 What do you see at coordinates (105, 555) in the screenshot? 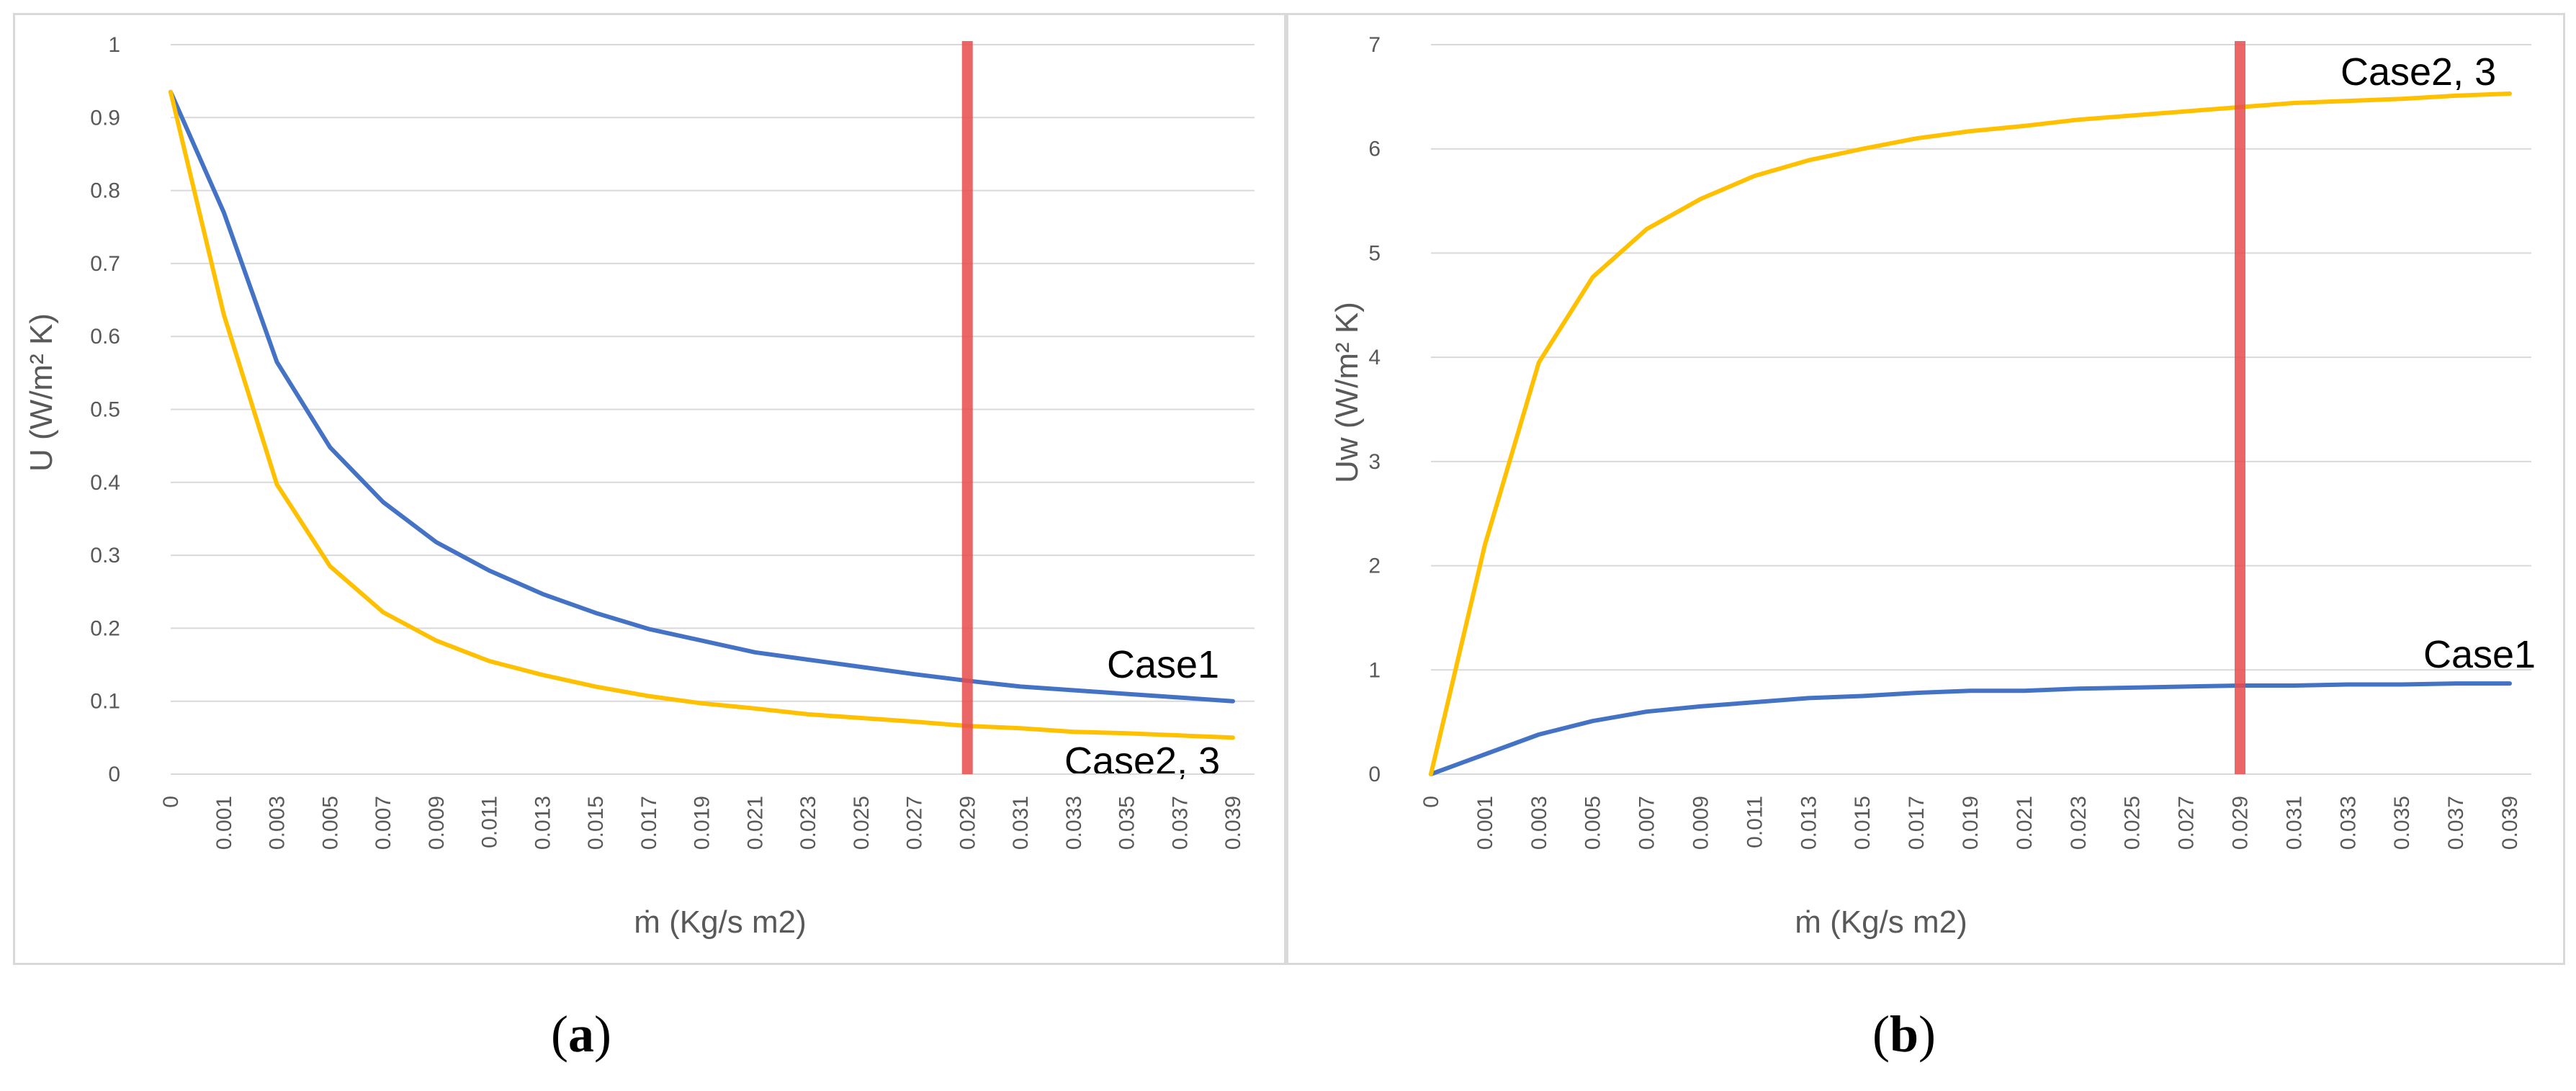
I see `chart-a-y-tick-label-3: 0.3` at bounding box center [105, 555].